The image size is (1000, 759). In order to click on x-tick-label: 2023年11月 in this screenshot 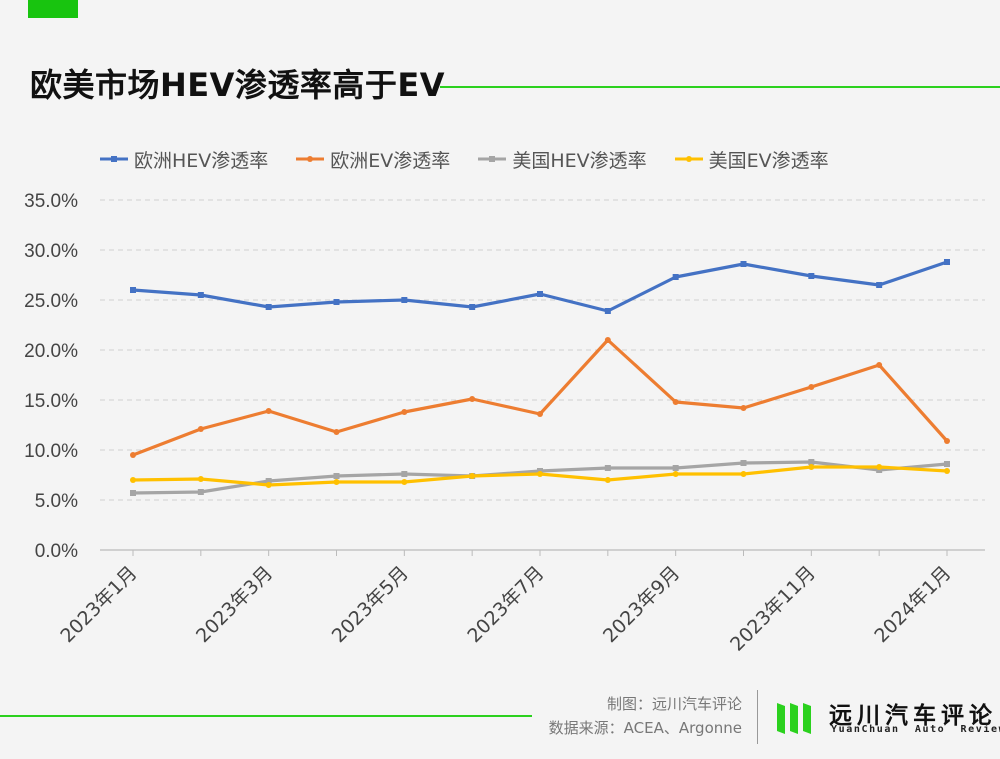, I will do `click(773, 609)`.